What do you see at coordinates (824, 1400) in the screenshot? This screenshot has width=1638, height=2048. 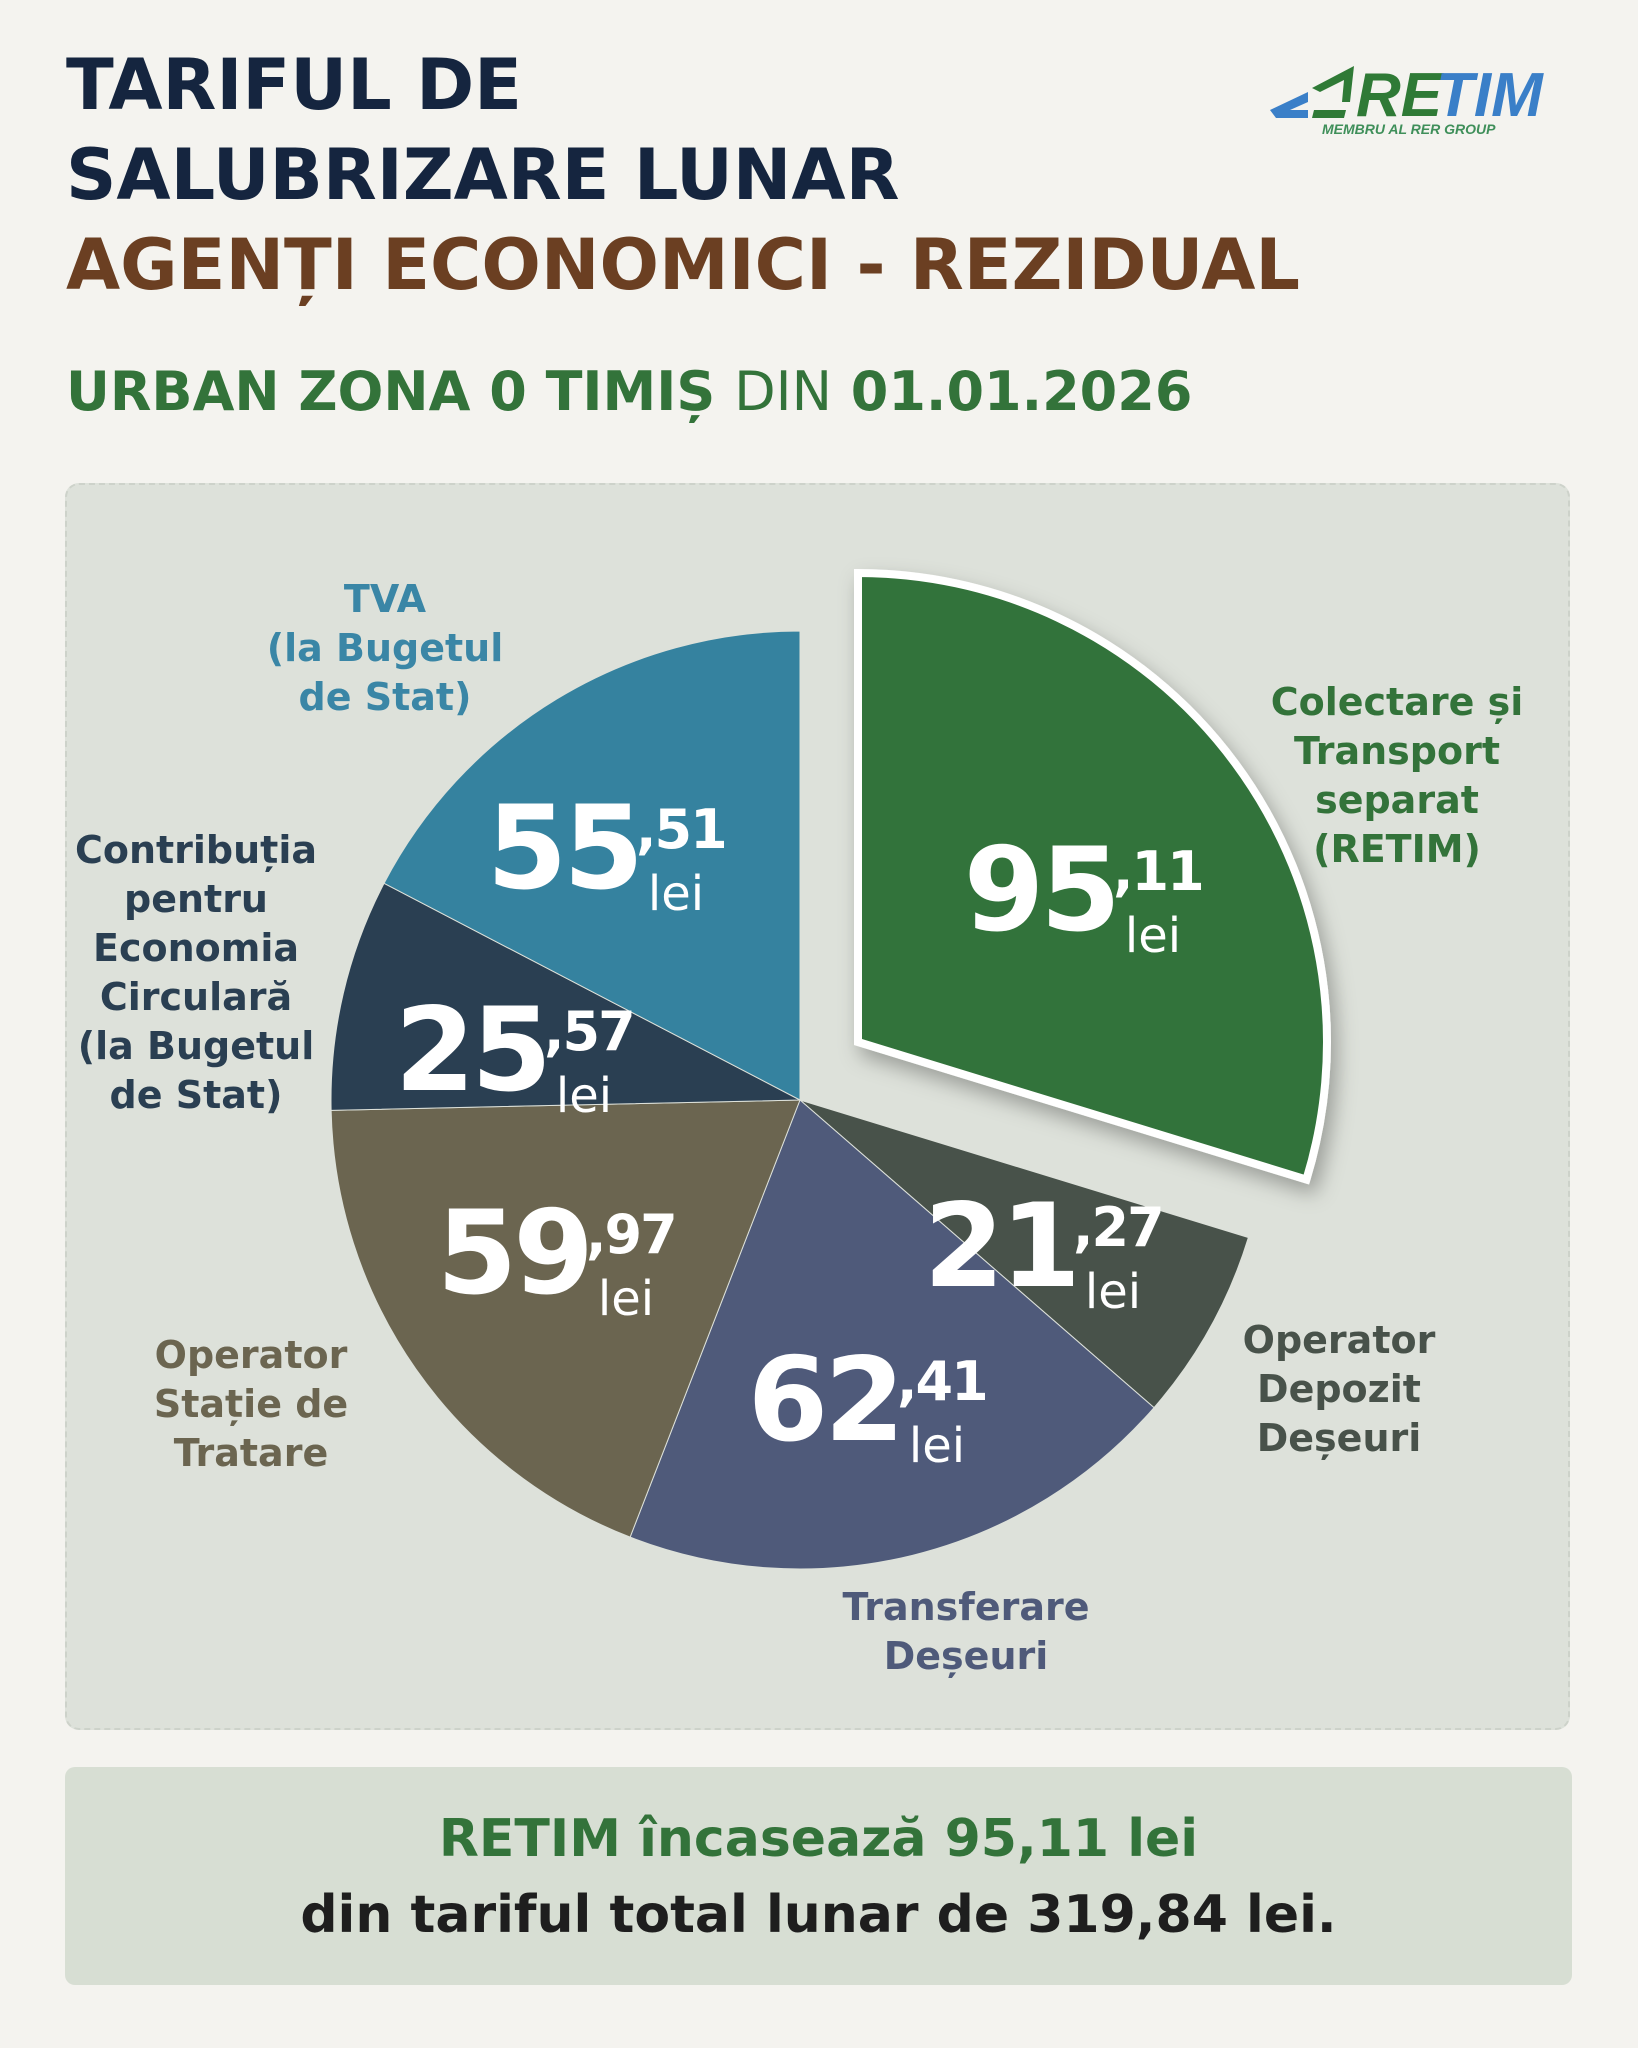 I see `value-integer: 62` at bounding box center [824, 1400].